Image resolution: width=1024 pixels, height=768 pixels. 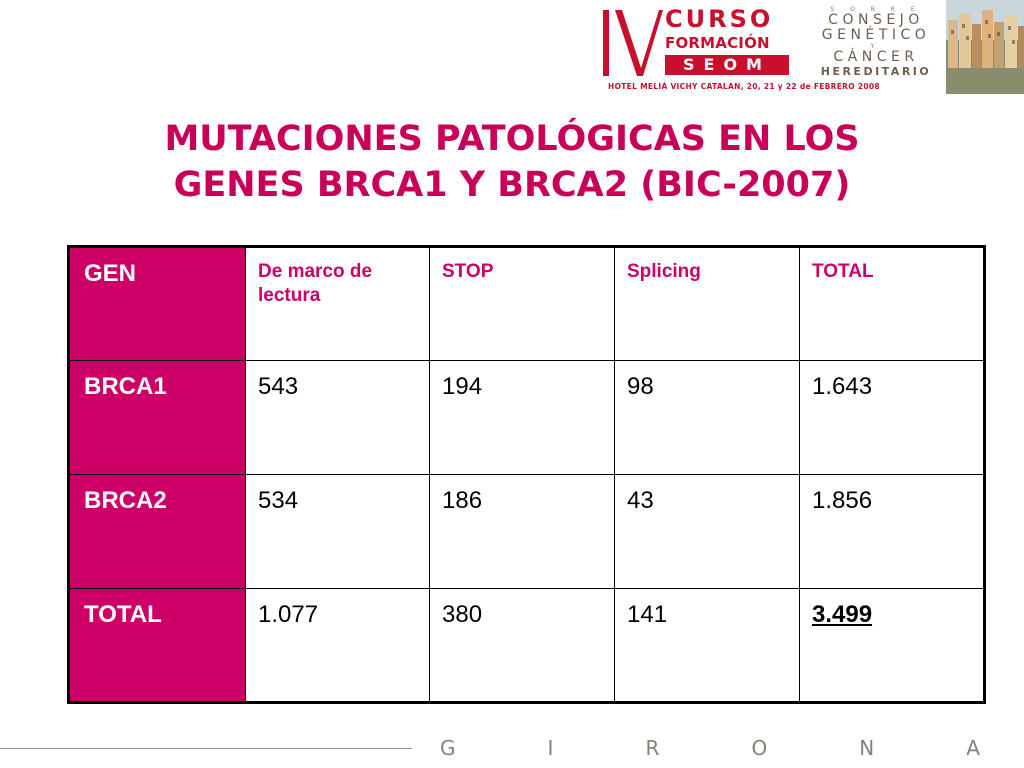 I want to click on table-row: BRCA1 543 194 98 1.643, so click(x=526, y=417).